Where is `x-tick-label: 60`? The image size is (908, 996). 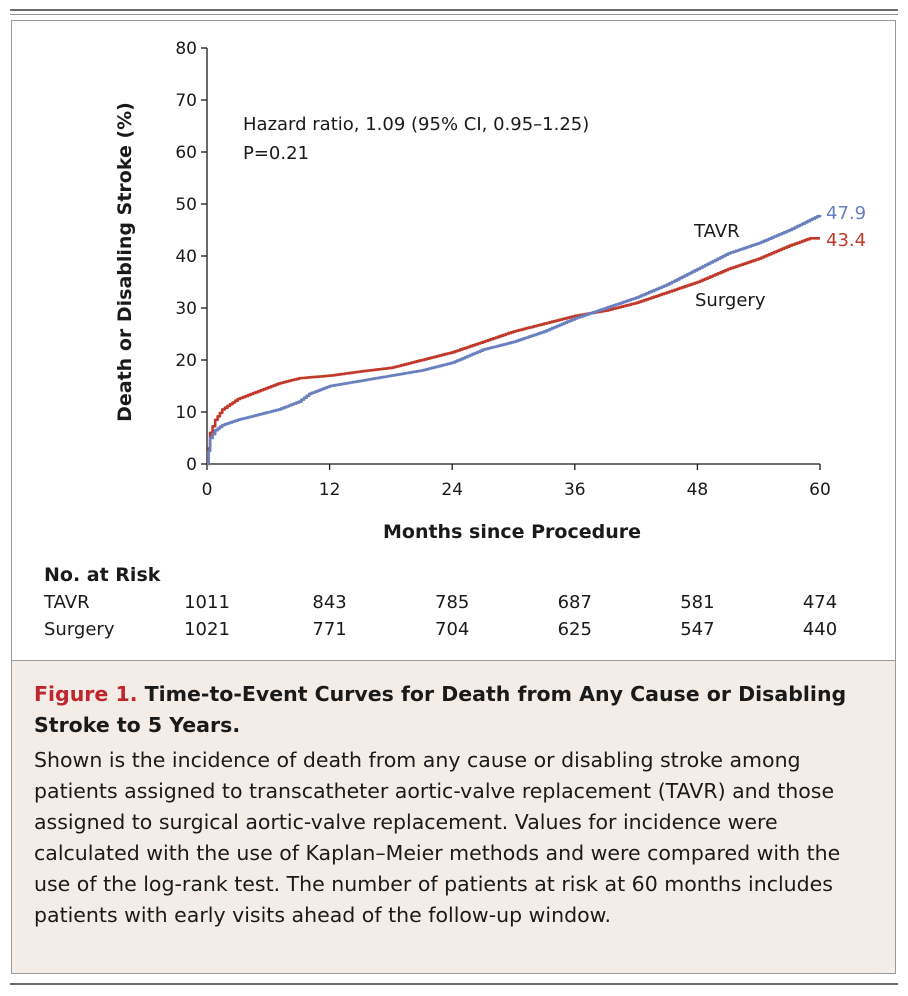 x-tick-label: 60 is located at coordinates (820, 490).